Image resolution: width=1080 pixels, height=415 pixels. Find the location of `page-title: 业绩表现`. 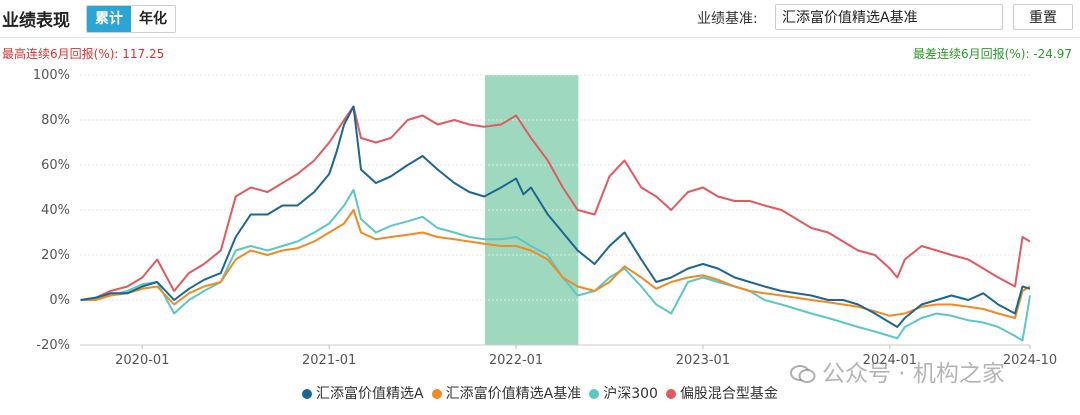

page-title: 业绩表现 is located at coordinates (36, 21).